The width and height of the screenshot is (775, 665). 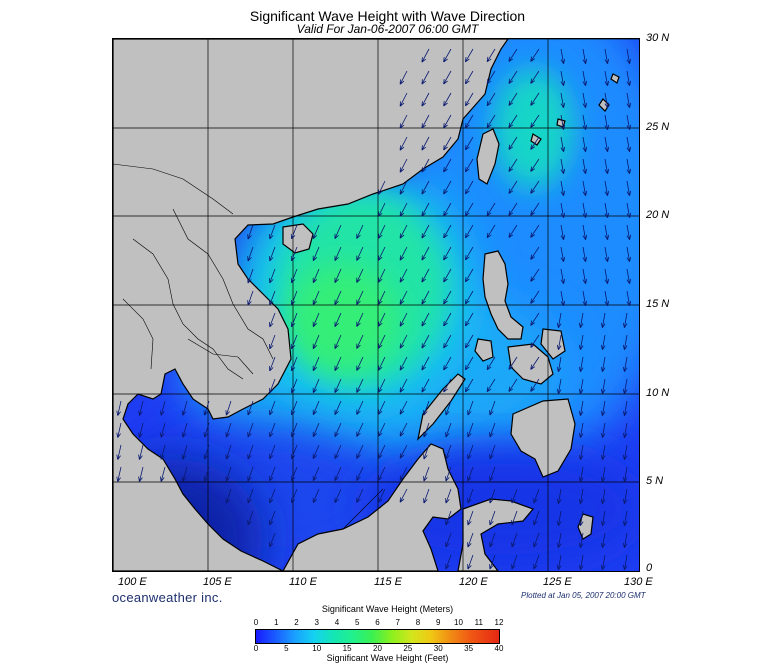 I want to click on colorbar-meter-tick: 3, so click(x=316, y=622).